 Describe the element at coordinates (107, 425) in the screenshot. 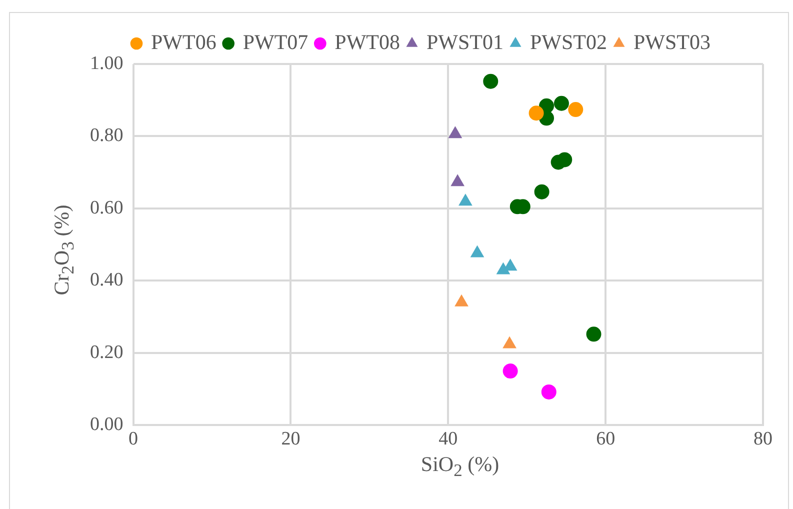

I see `y-tick-label: 0.00` at that location.